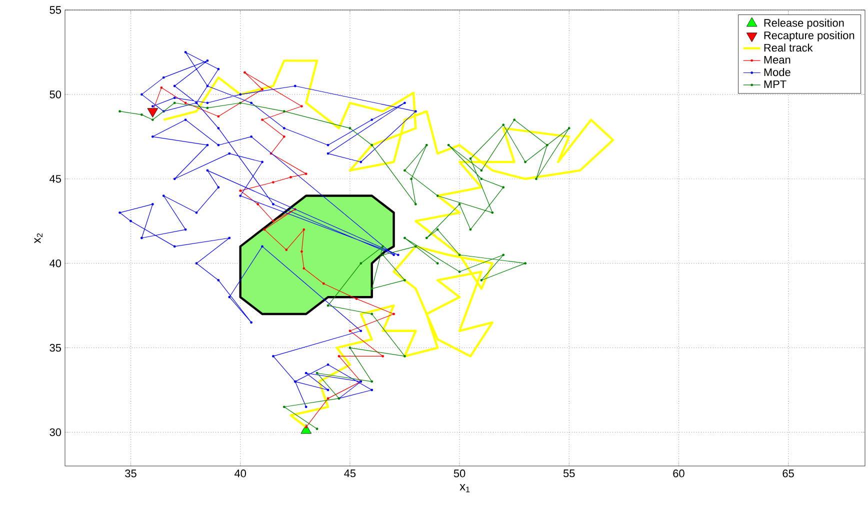 This screenshot has height=522, width=868. I want to click on x-tick-label: 55, so click(569, 474).